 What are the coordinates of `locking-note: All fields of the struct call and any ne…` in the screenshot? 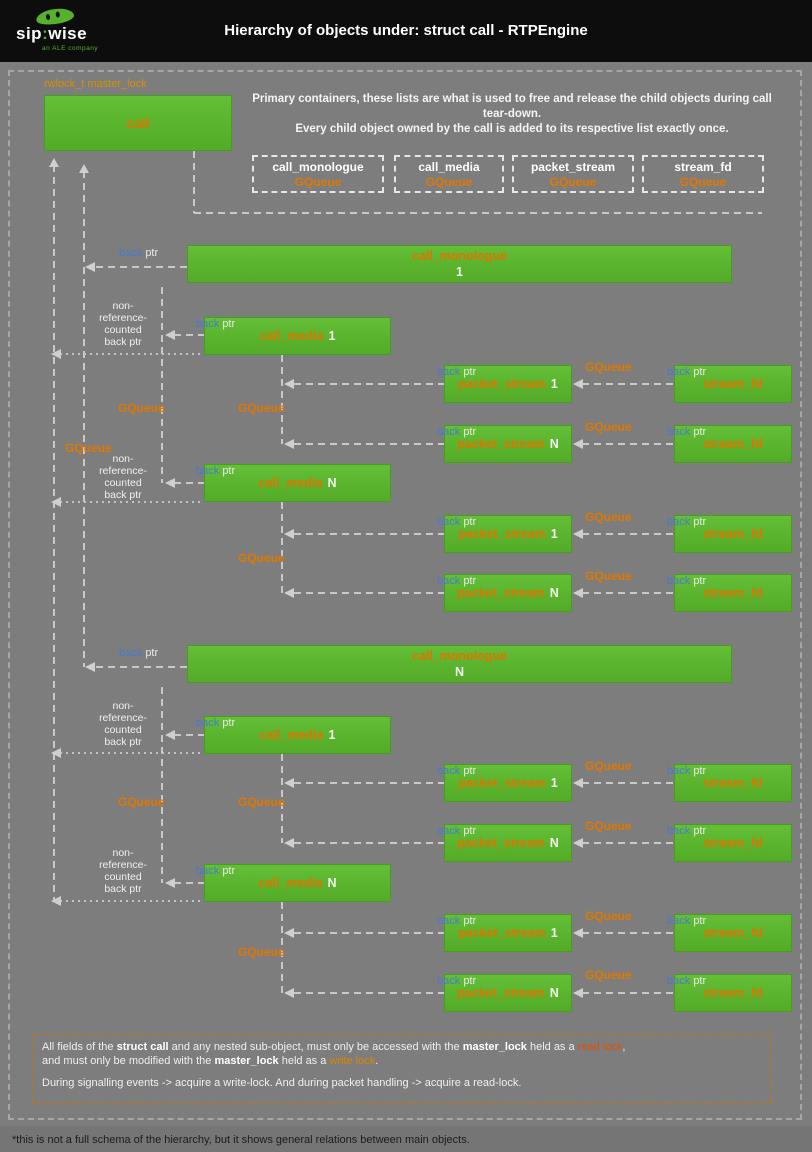 It's located at (402, 1069).